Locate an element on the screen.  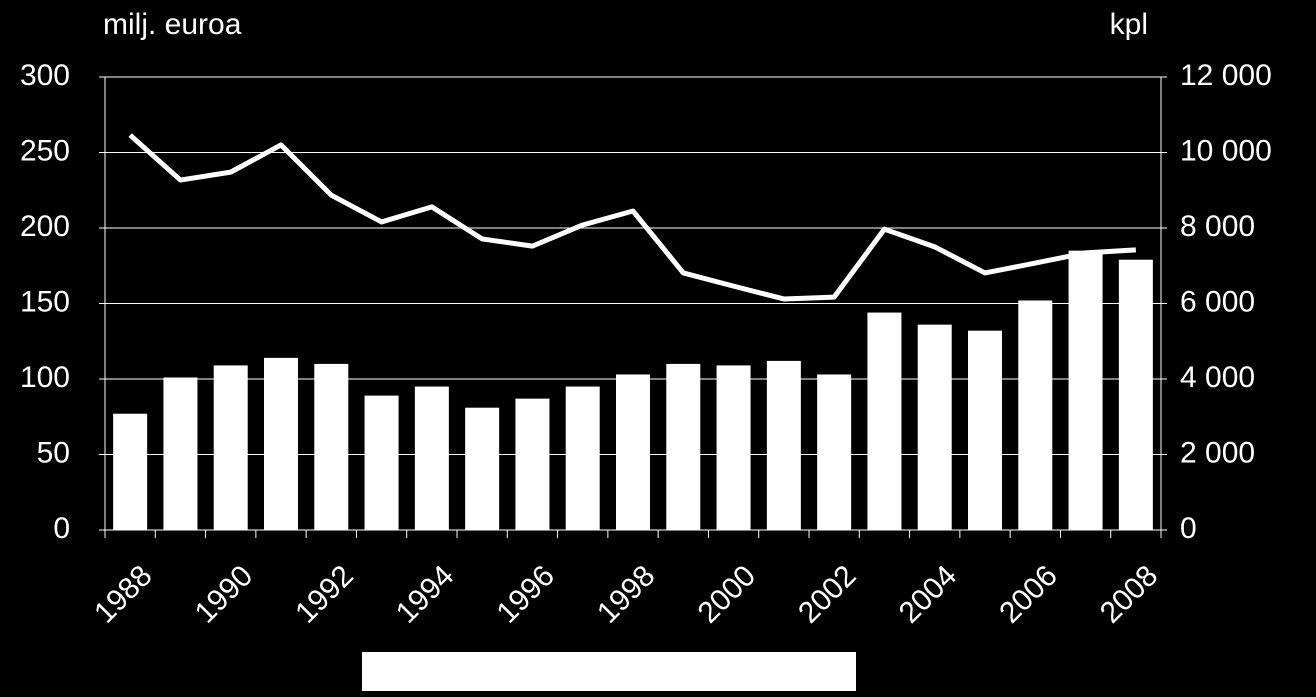
y2-tick-label: 0 is located at coordinates (1188, 528).